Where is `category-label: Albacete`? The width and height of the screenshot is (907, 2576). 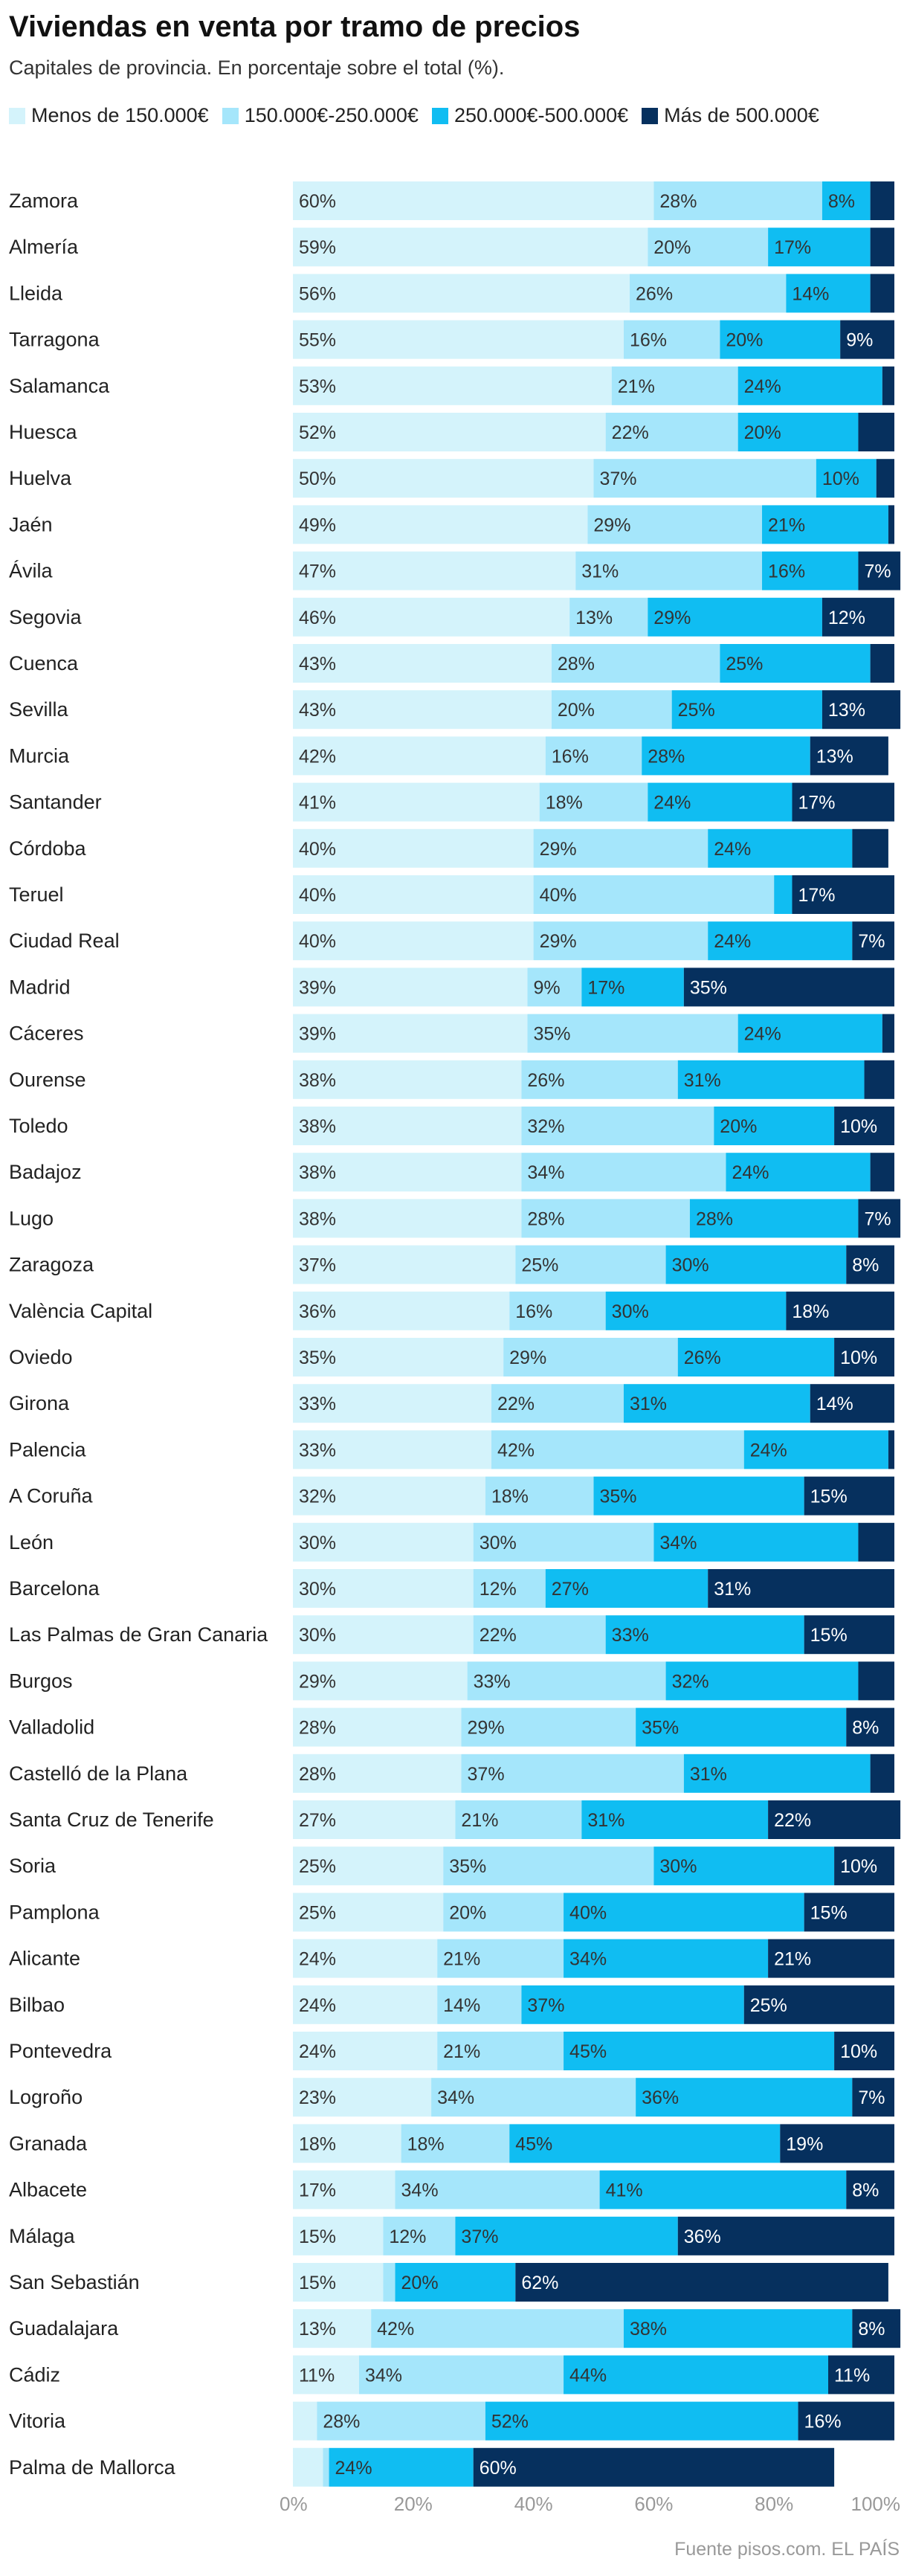
category-label: Albacete is located at coordinates (48, 2190).